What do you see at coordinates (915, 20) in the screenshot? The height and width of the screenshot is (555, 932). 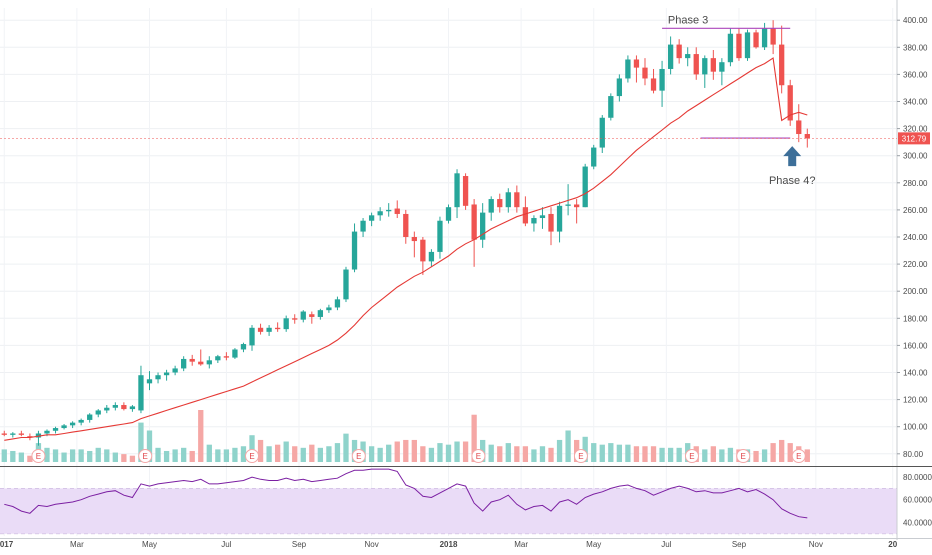 I see `price-tick-label: 400.00` at bounding box center [915, 20].